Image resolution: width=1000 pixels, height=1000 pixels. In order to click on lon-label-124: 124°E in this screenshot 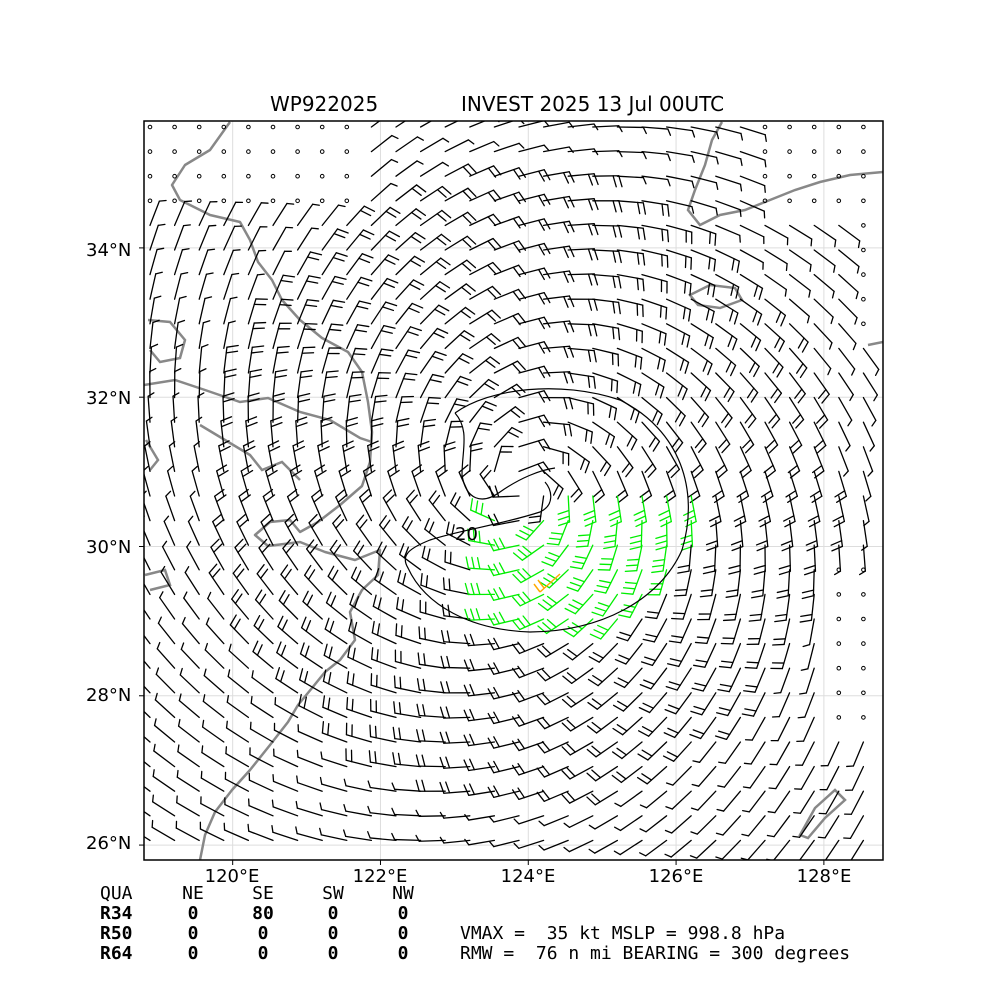, I will do `click(528, 876)`.